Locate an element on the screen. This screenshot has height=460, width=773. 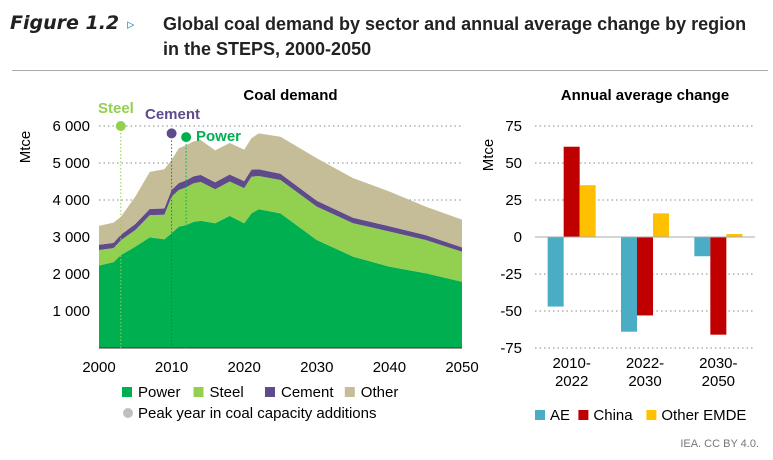
peak-marker-steel is located at coordinates (120, 126).